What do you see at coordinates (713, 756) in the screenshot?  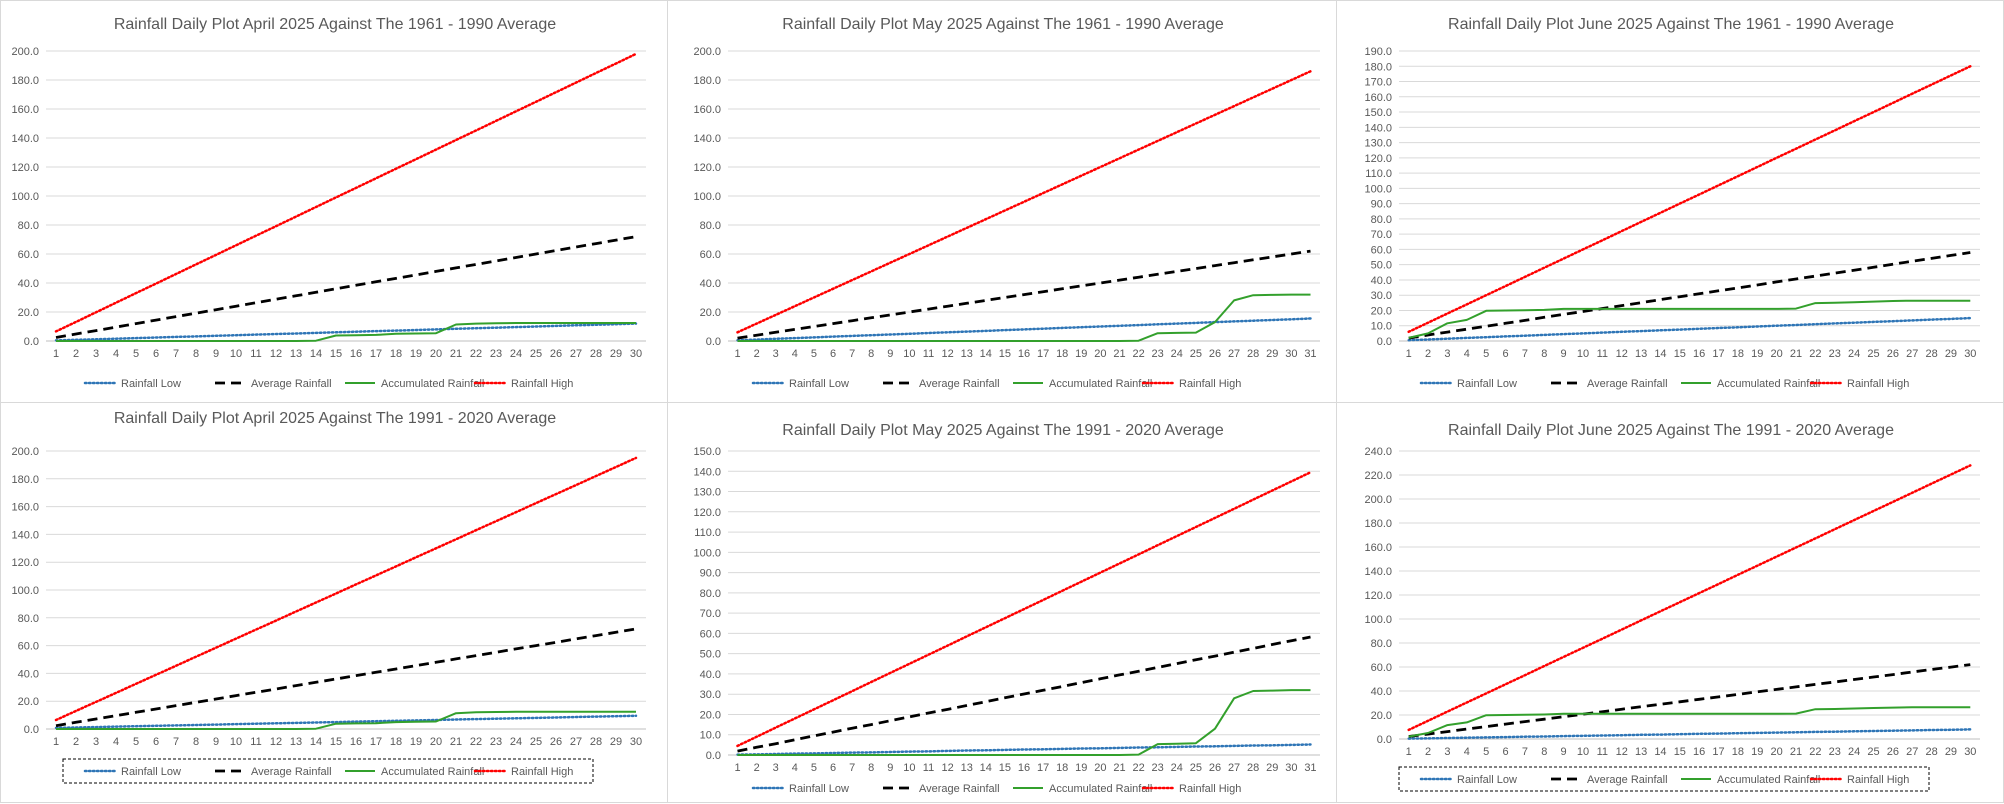 I see `y-tick-label: 0.0` at bounding box center [713, 756].